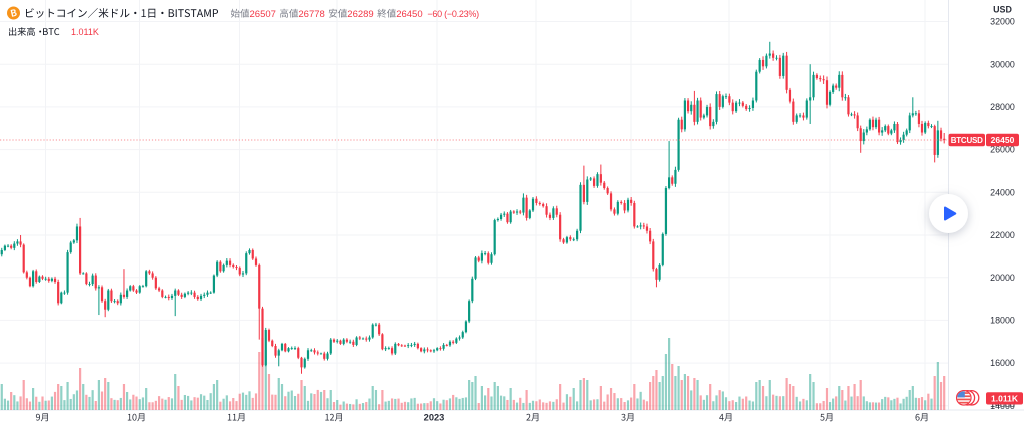 This screenshot has height=432, width=1024. Describe the element at coordinates (1002, 321) in the screenshot. I see `svg-text: 18000` at that location.